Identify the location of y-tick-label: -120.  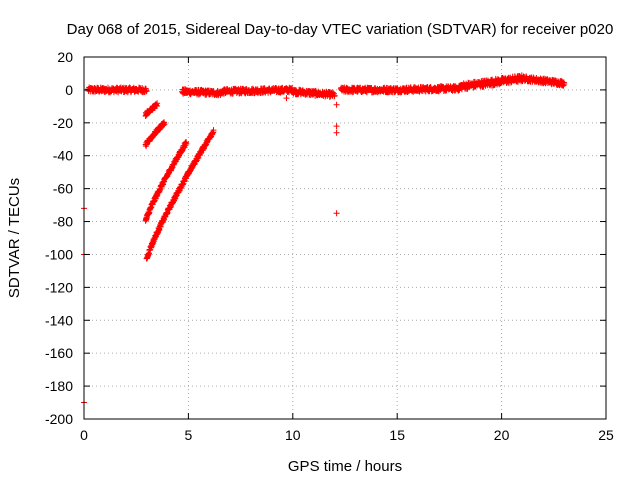
(59, 287).